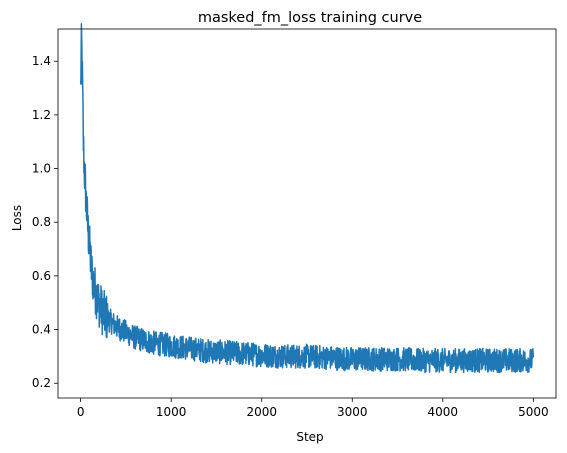  What do you see at coordinates (81, 412) in the screenshot?
I see `x-tick-label: 0` at bounding box center [81, 412].